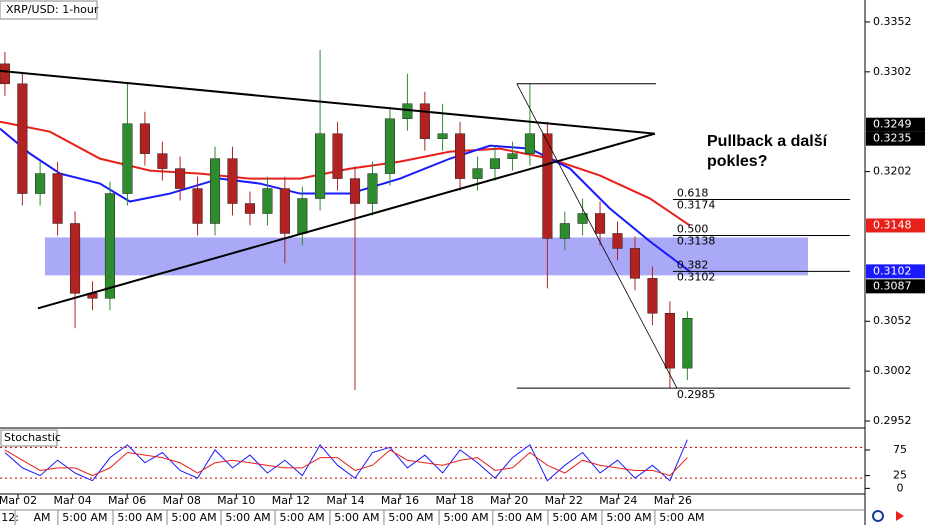 The width and height of the screenshot is (925, 525). What do you see at coordinates (72, 500) in the screenshot?
I see `x-tick-label: Mar 04` at bounding box center [72, 500].